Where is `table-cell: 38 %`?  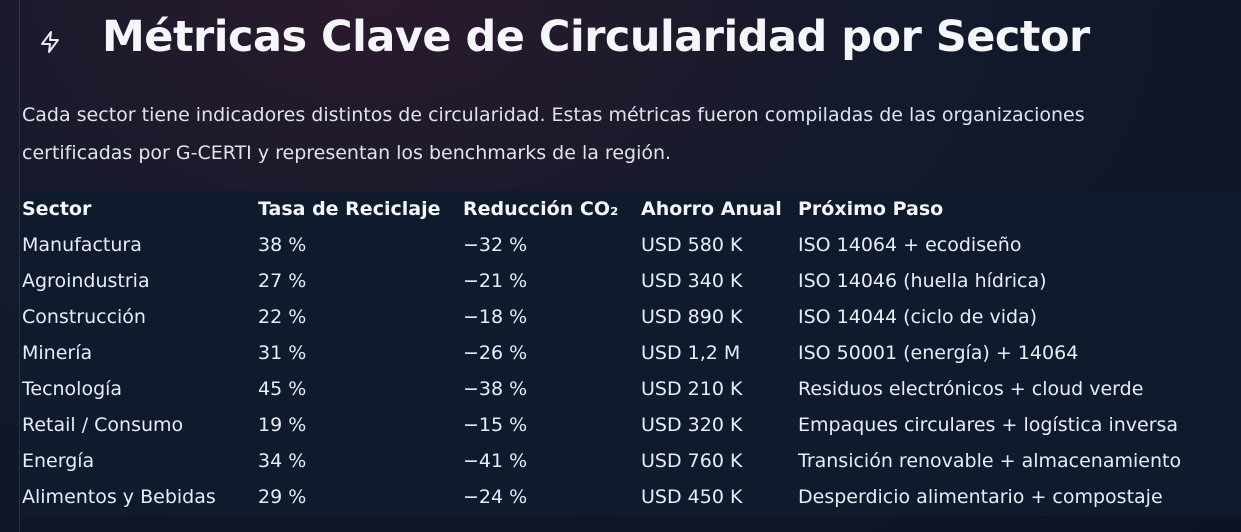
table-cell: 38 % is located at coordinates (282, 245).